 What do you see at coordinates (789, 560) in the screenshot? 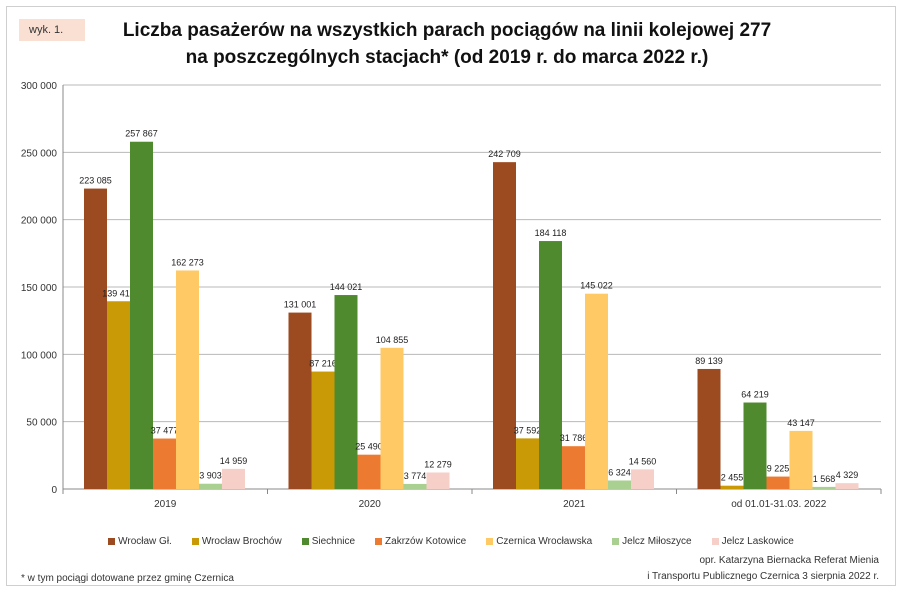
I see `credit-line-1: opr. Katarzyna Biernacka Referat Mienia` at bounding box center [789, 560].